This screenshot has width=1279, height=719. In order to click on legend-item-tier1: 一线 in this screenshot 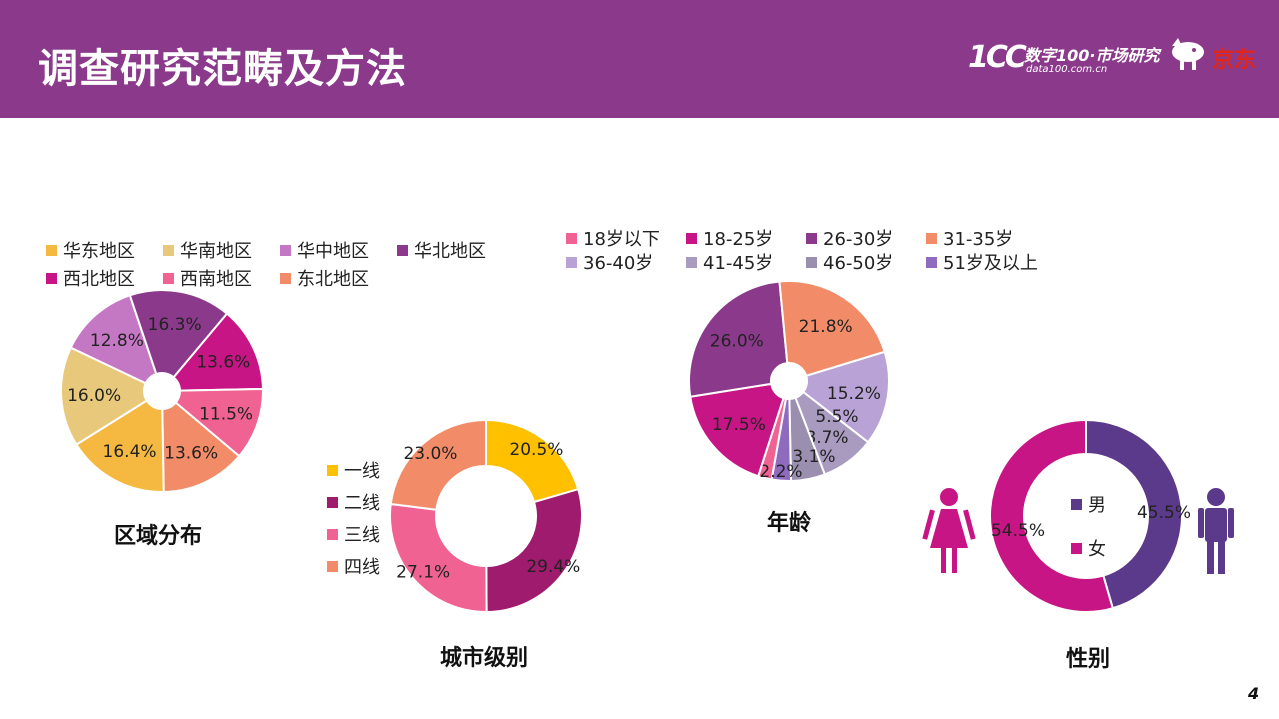, I will do `click(353, 470)`.